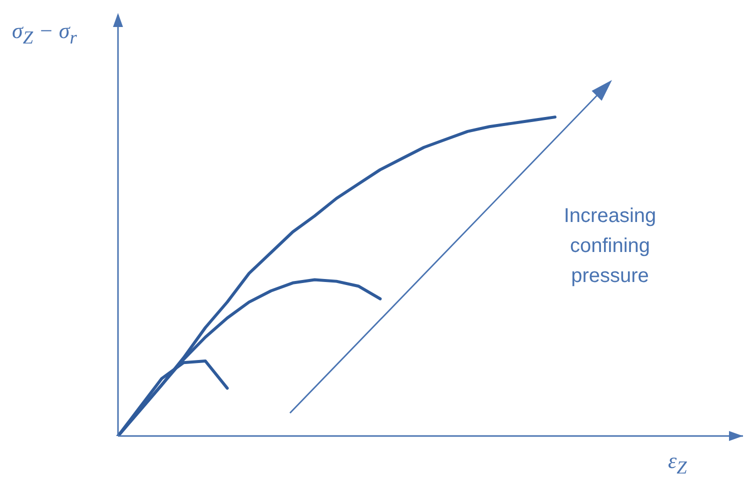  Describe the element at coordinates (44, 33) in the screenshot. I see `y-axis-title: σ$_{Z}$ − σ$_{r}$` at that location.